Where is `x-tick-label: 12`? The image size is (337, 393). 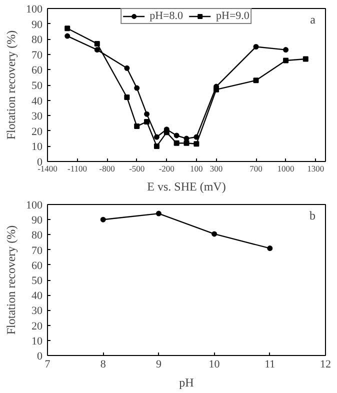
x-tick-label: 12 is located at coordinates (325, 364).